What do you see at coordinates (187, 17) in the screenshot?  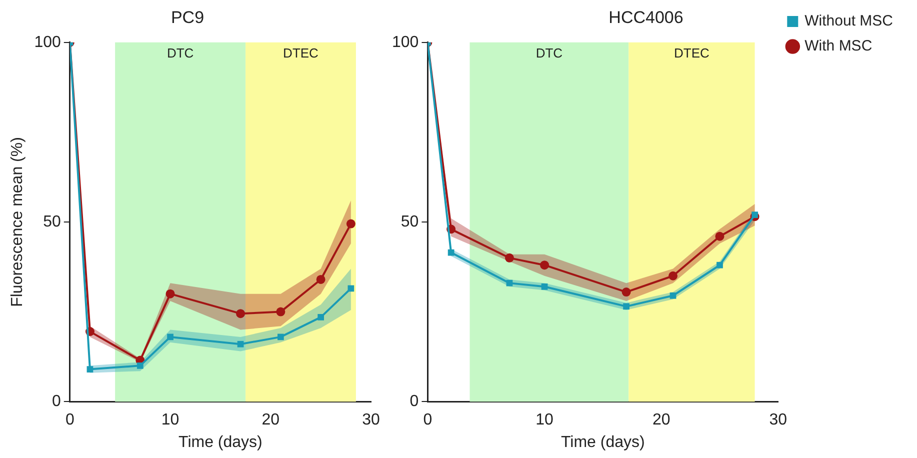 I see `chart-title: PC9` at bounding box center [187, 17].